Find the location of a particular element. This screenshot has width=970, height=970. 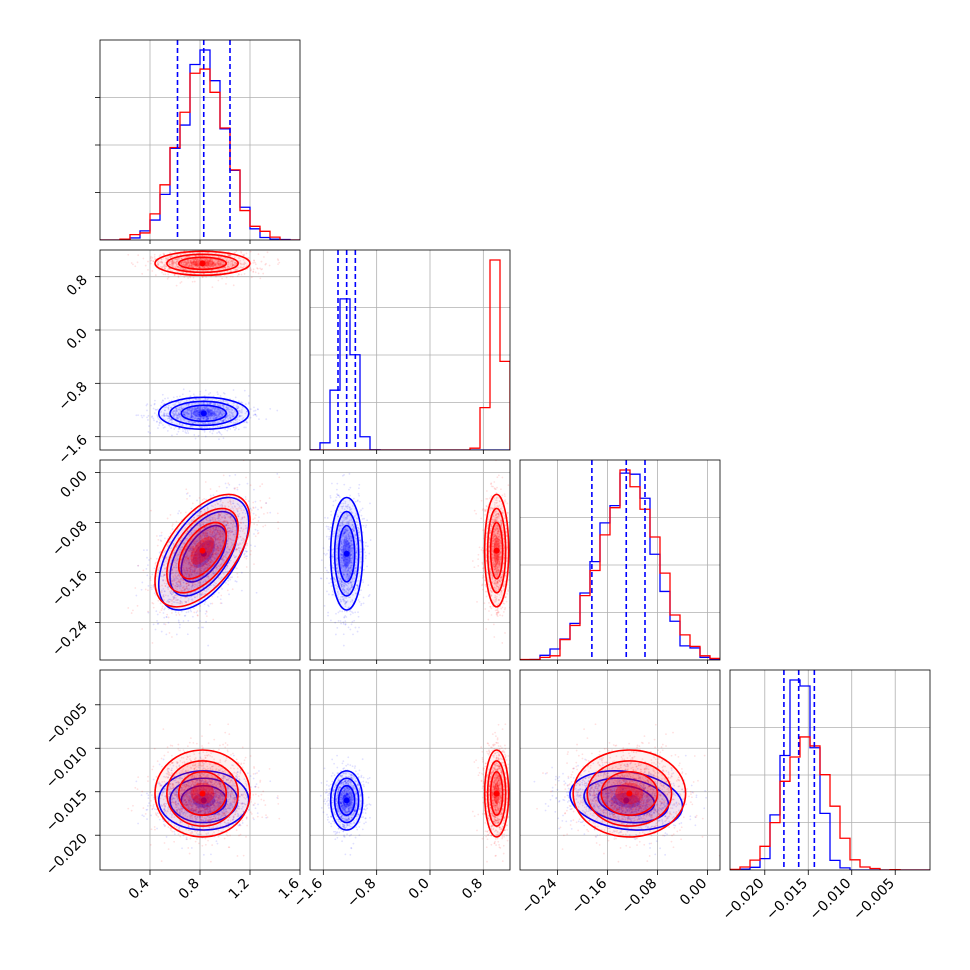

histogram-red is located at coordinates (410, 354).